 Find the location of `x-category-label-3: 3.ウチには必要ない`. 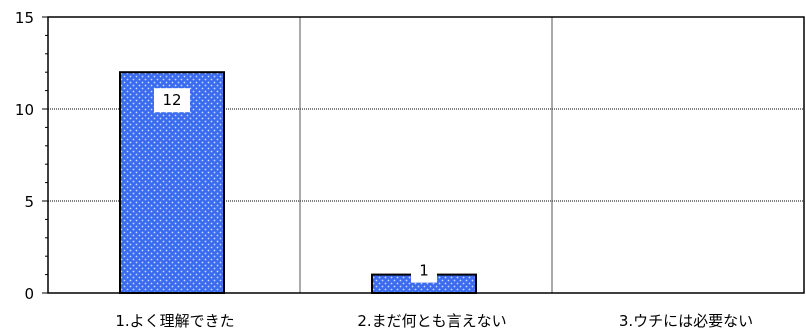

x-category-label-3: 3.ウチには必要ない is located at coordinates (686, 321).